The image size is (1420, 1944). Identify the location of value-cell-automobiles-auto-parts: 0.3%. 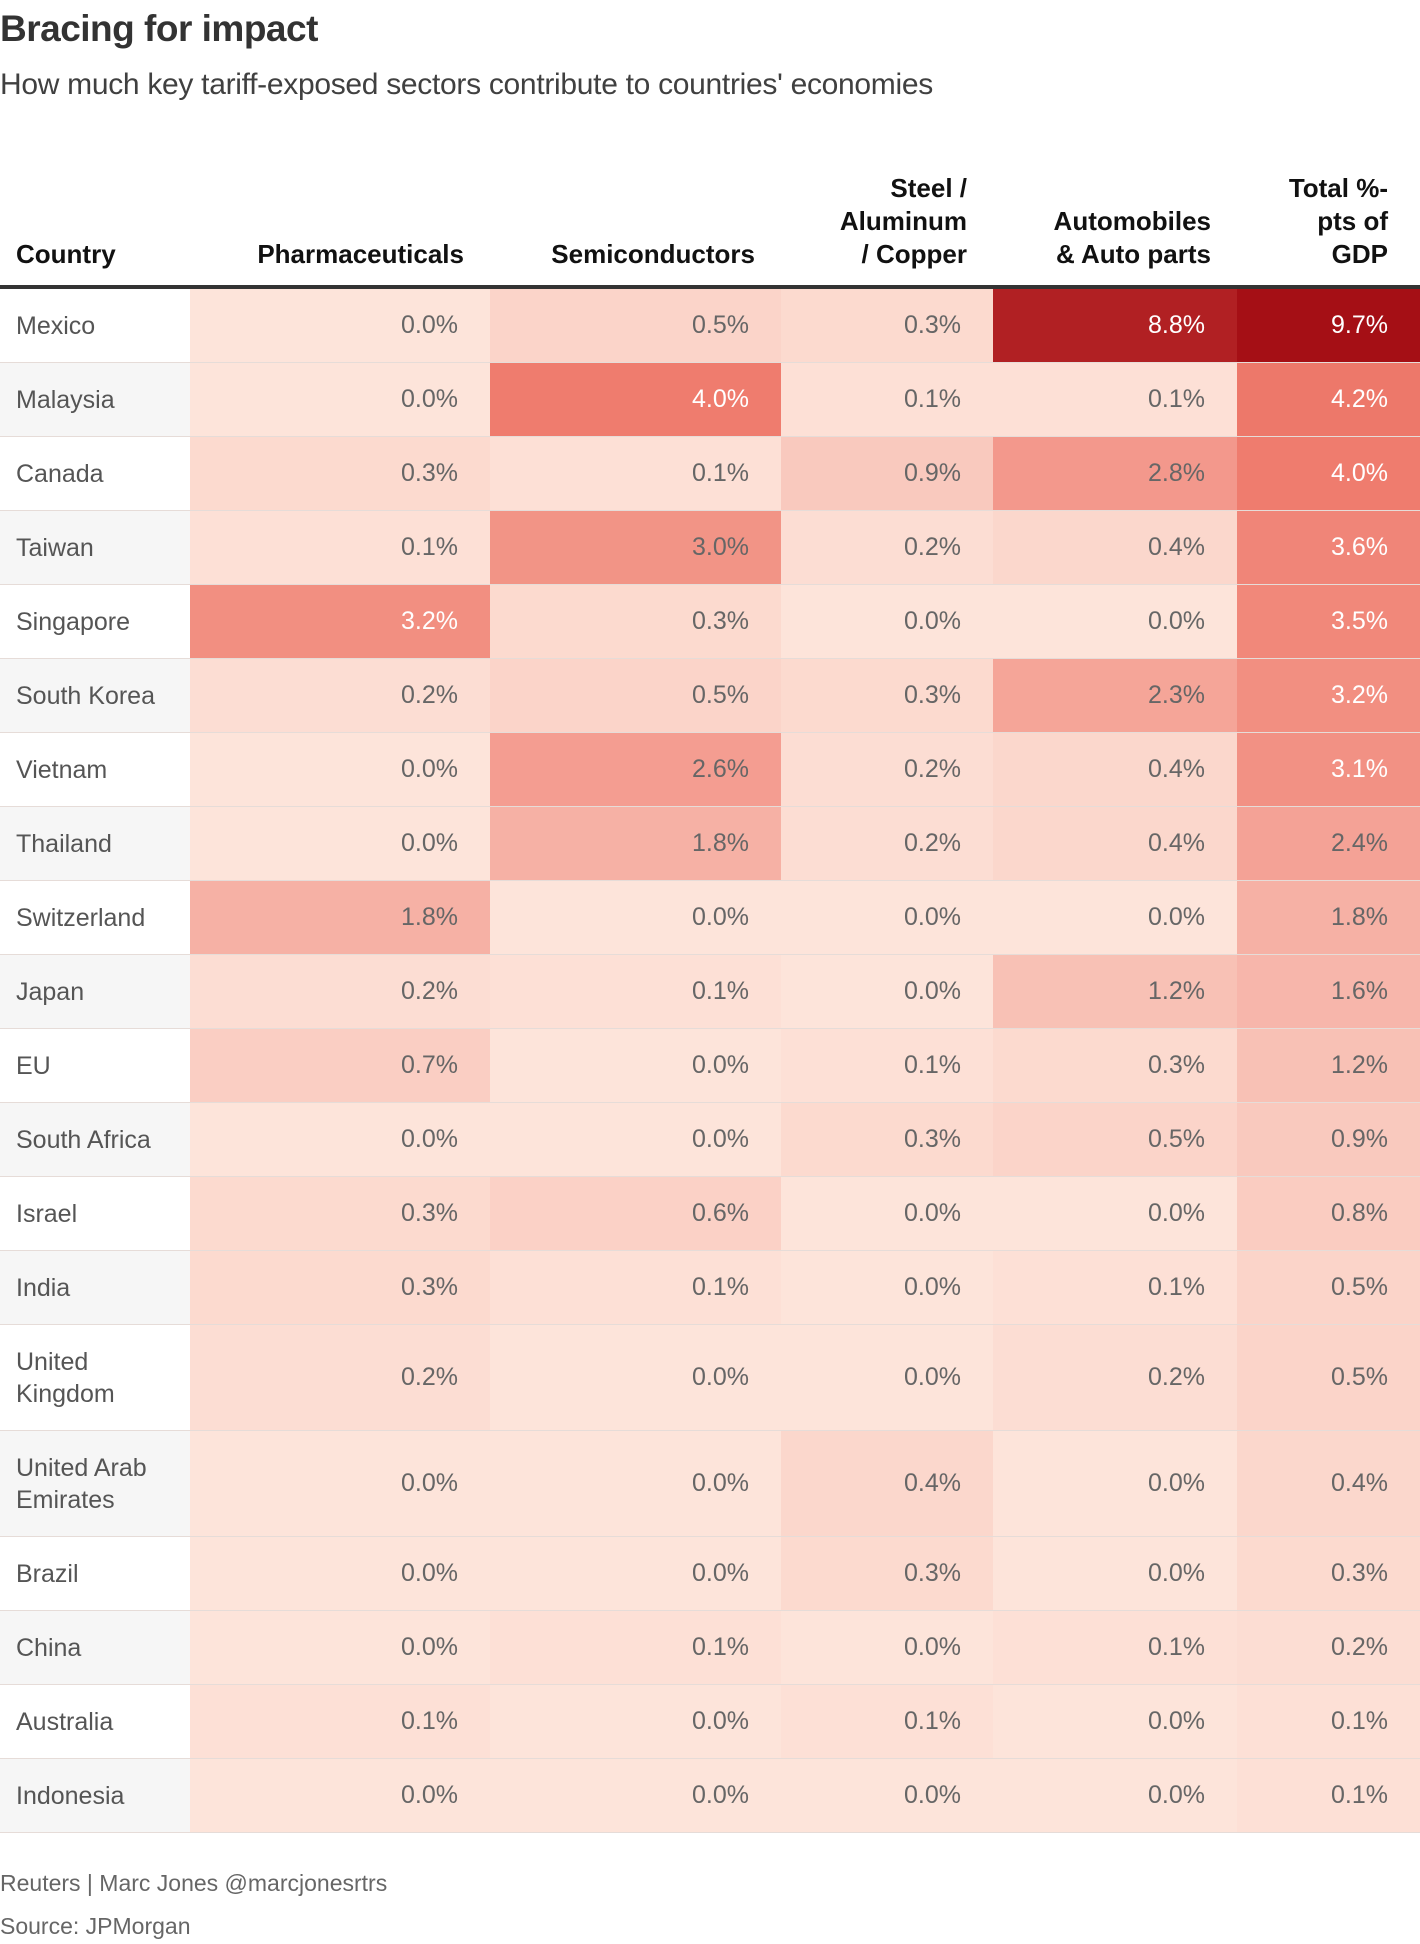
(1115, 1065).